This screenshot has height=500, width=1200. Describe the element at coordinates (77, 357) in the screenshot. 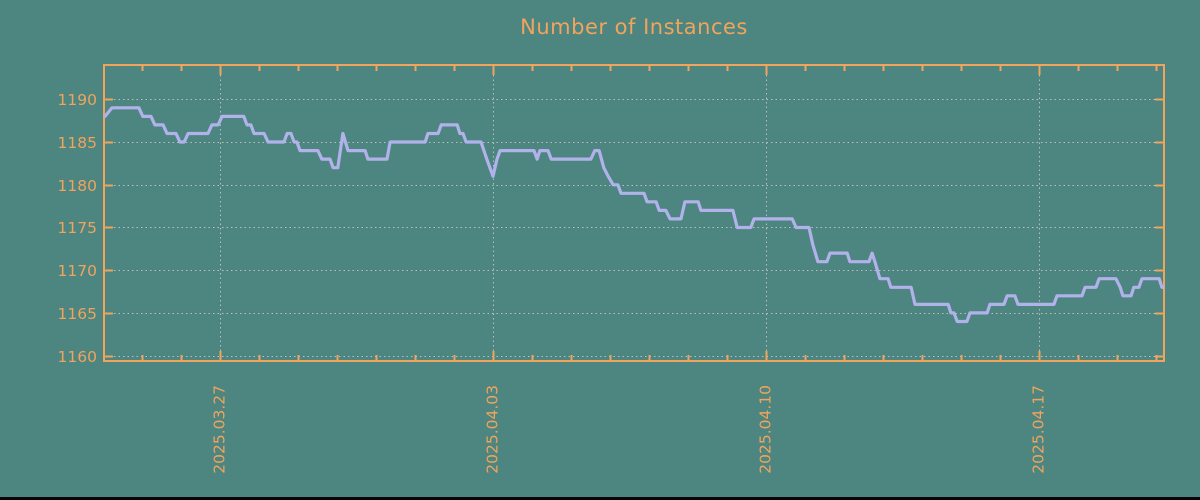

I see `y-tick-label: 1160` at that location.